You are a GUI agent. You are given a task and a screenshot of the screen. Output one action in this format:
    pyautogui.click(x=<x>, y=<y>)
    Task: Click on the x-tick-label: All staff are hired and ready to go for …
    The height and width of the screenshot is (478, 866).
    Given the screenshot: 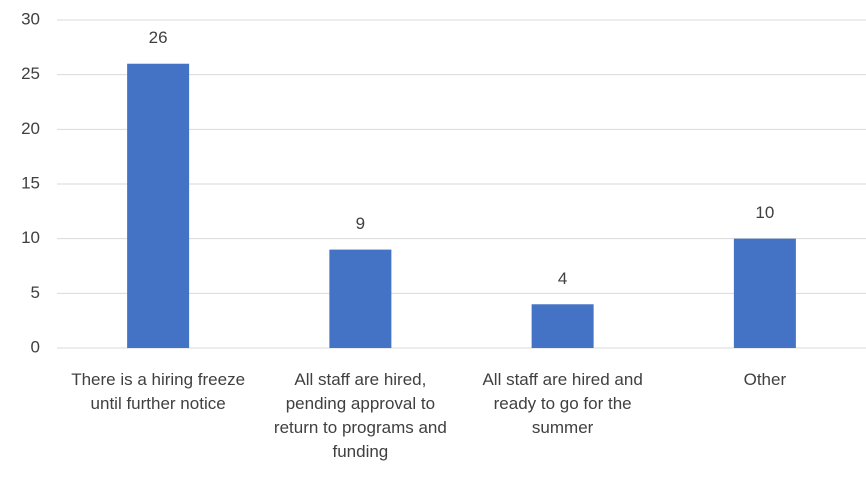 What is the action you would take?
    pyautogui.click(x=562, y=403)
    